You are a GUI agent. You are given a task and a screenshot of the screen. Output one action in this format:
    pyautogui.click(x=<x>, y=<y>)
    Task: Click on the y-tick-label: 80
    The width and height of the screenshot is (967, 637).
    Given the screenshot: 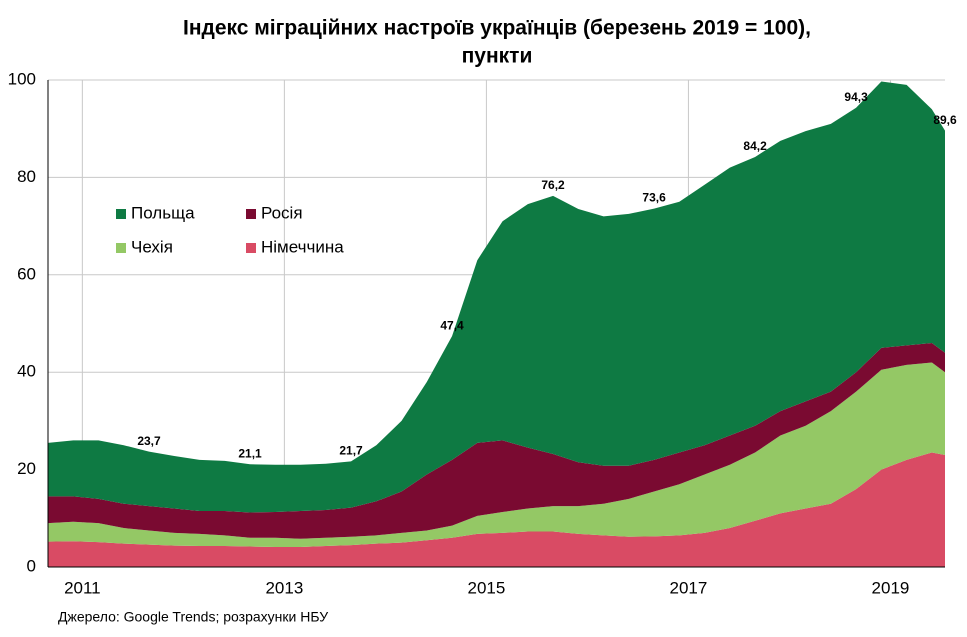 What is the action you would take?
    pyautogui.click(x=26, y=176)
    